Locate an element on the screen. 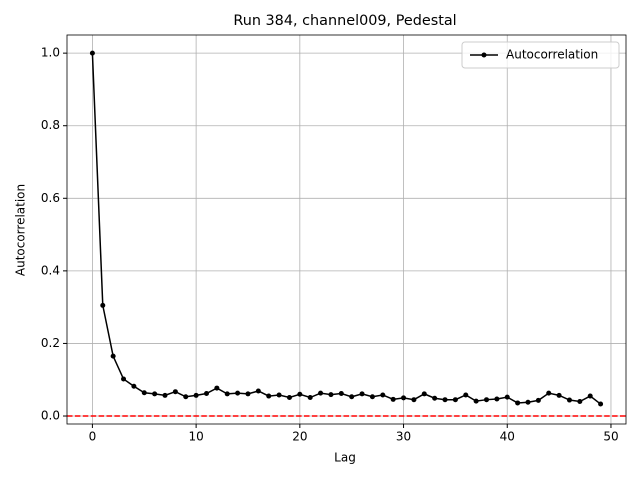 The width and height of the screenshot is (640, 480). legend-marker is located at coordinates (484, 55).